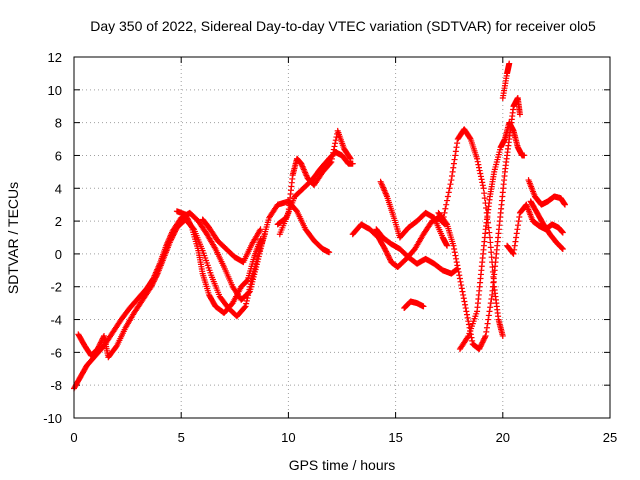 This screenshot has height=480, width=640. What do you see at coordinates (56, 352) in the screenshot?
I see `y-tick-label: -6` at bounding box center [56, 352].